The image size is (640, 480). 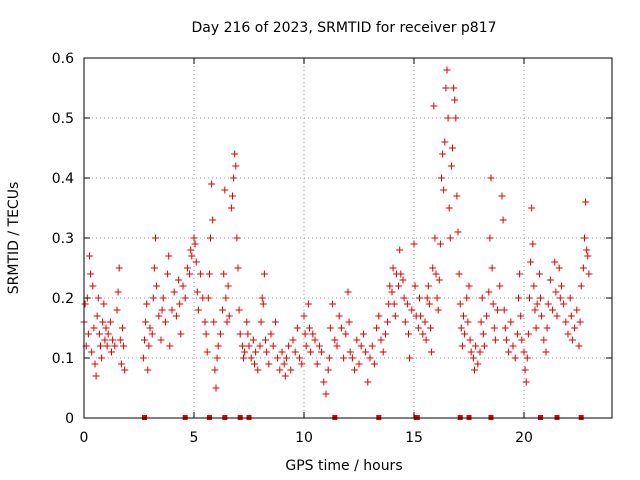 What do you see at coordinates (63, 179) in the screenshot?
I see `y-tick-label: 0.4` at bounding box center [63, 179].